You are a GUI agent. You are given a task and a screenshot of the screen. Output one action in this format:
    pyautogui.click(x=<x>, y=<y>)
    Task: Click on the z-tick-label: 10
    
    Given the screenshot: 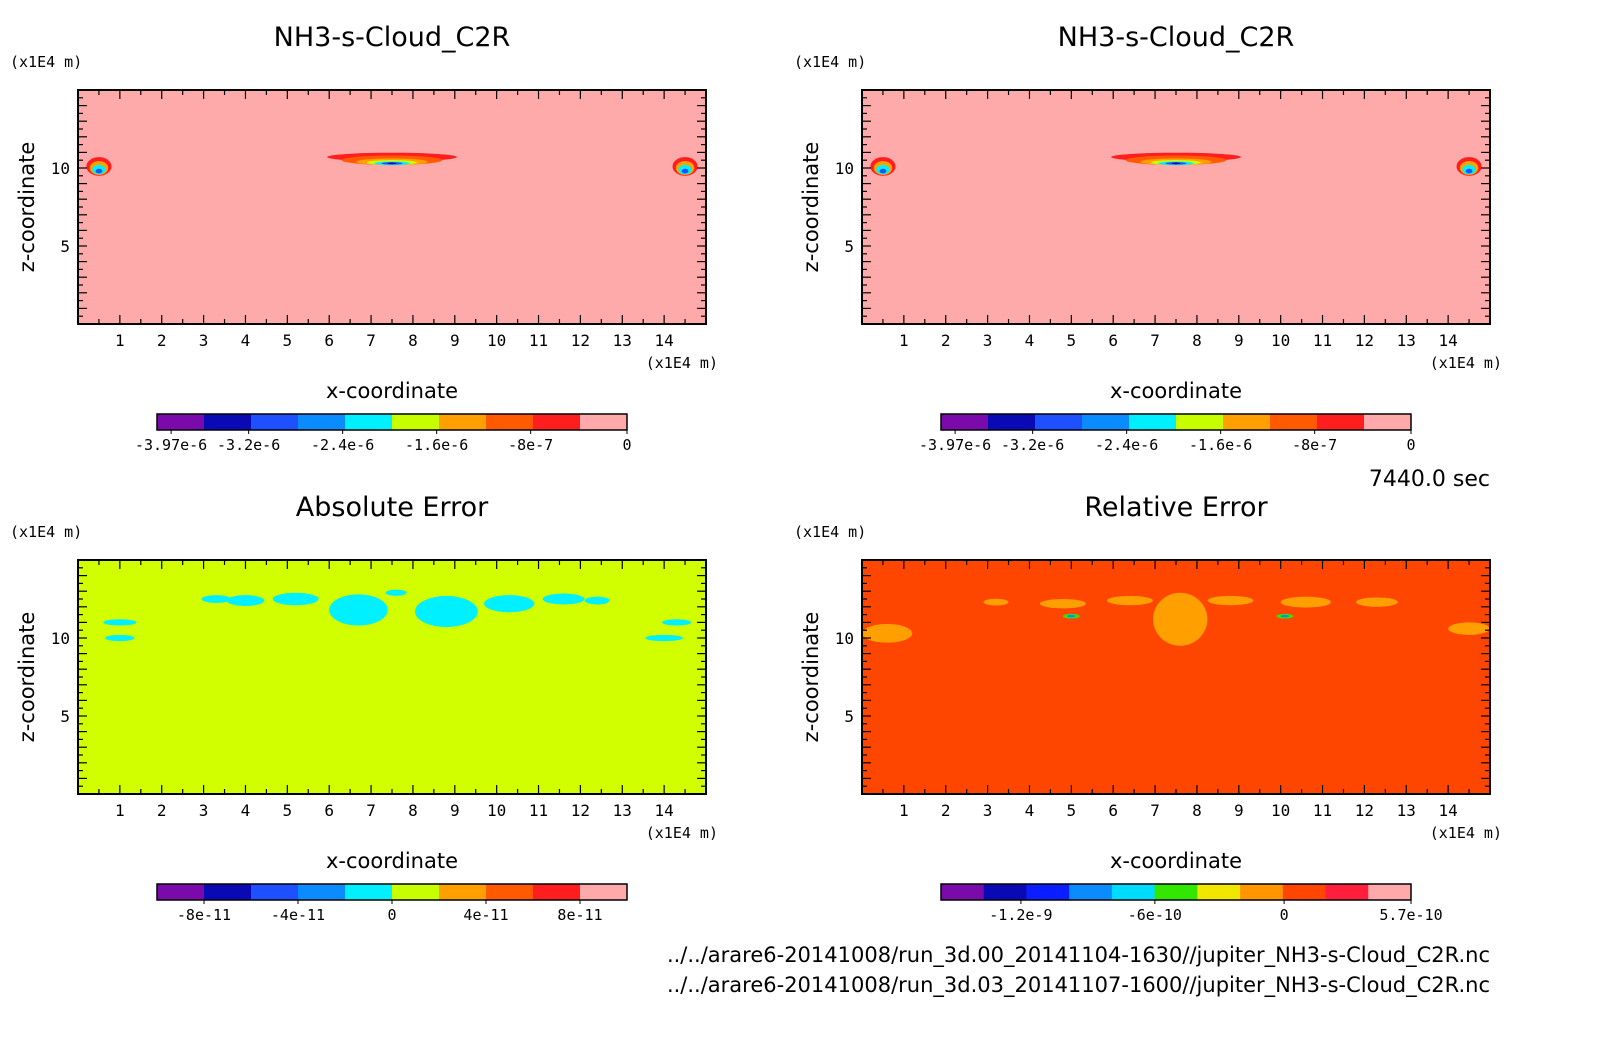 What is the action you would take?
    pyautogui.click(x=60, y=638)
    